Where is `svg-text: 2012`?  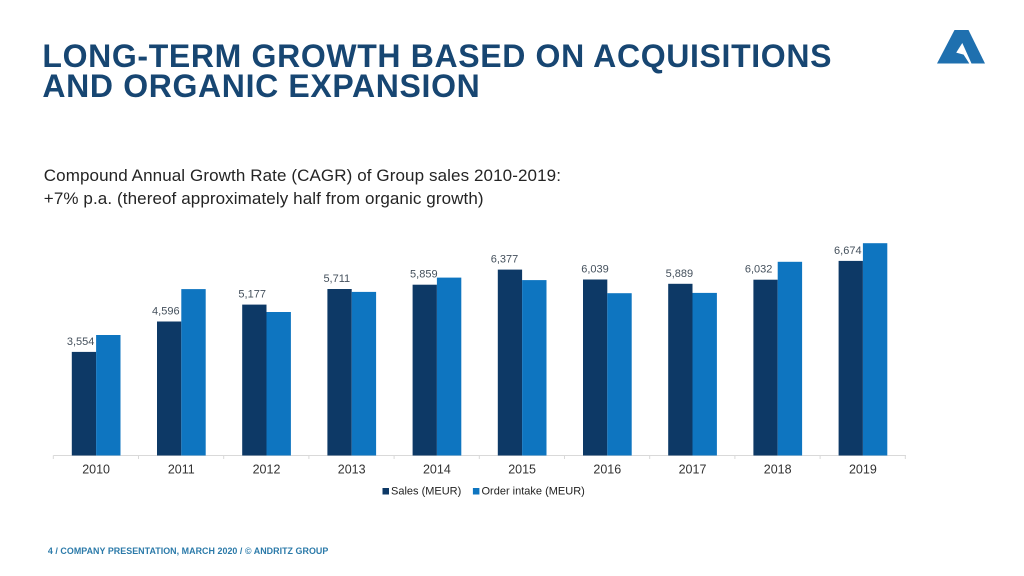 svg-text: 2012 is located at coordinates (267, 470).